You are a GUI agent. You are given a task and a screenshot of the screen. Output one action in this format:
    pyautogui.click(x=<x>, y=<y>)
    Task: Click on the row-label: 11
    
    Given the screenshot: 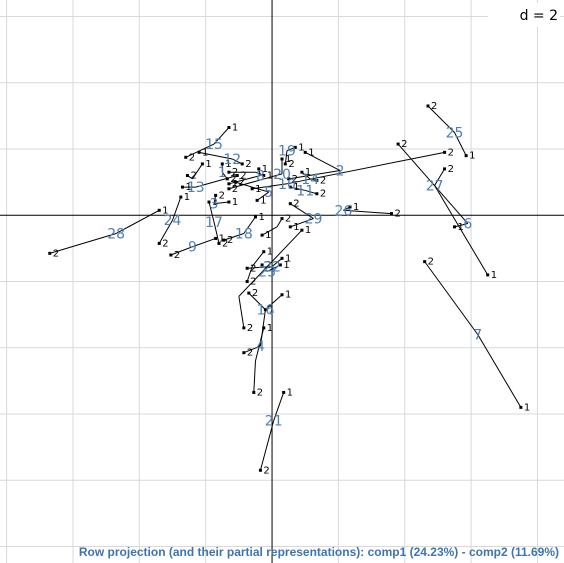 What is the action you would take?
    pyautogui.click(x=305, y=191)
    